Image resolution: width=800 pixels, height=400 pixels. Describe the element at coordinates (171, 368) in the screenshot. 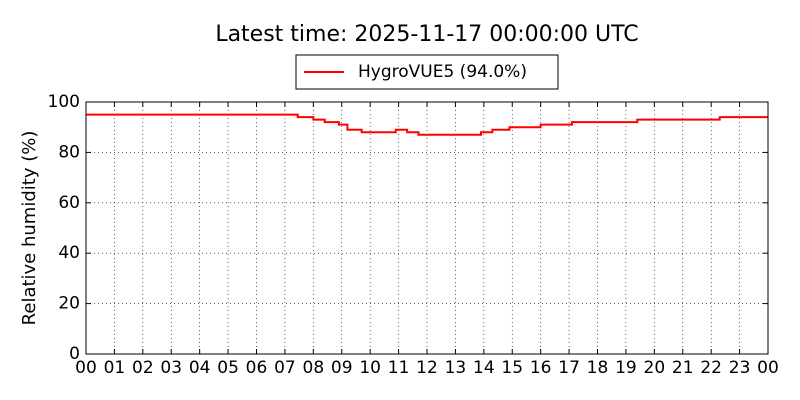

I see `x-tick-label: 03` at that location.